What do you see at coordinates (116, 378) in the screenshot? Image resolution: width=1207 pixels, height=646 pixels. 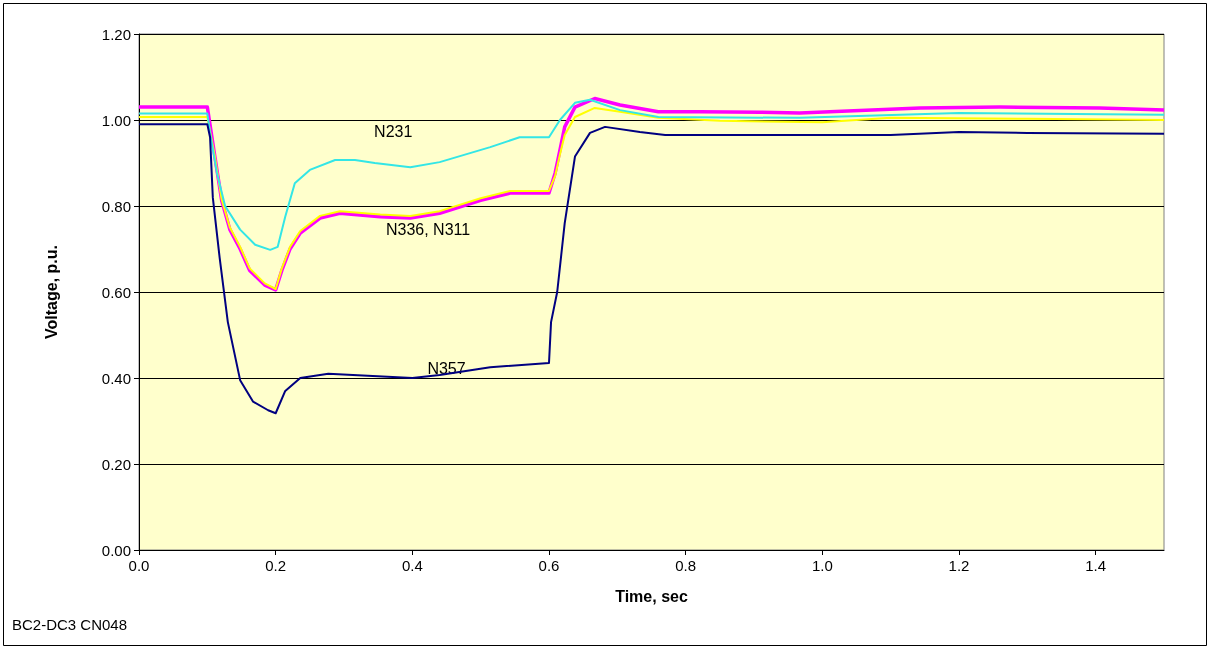 I see `y-tick-label: 0.40` at bounding box center [116, 378].